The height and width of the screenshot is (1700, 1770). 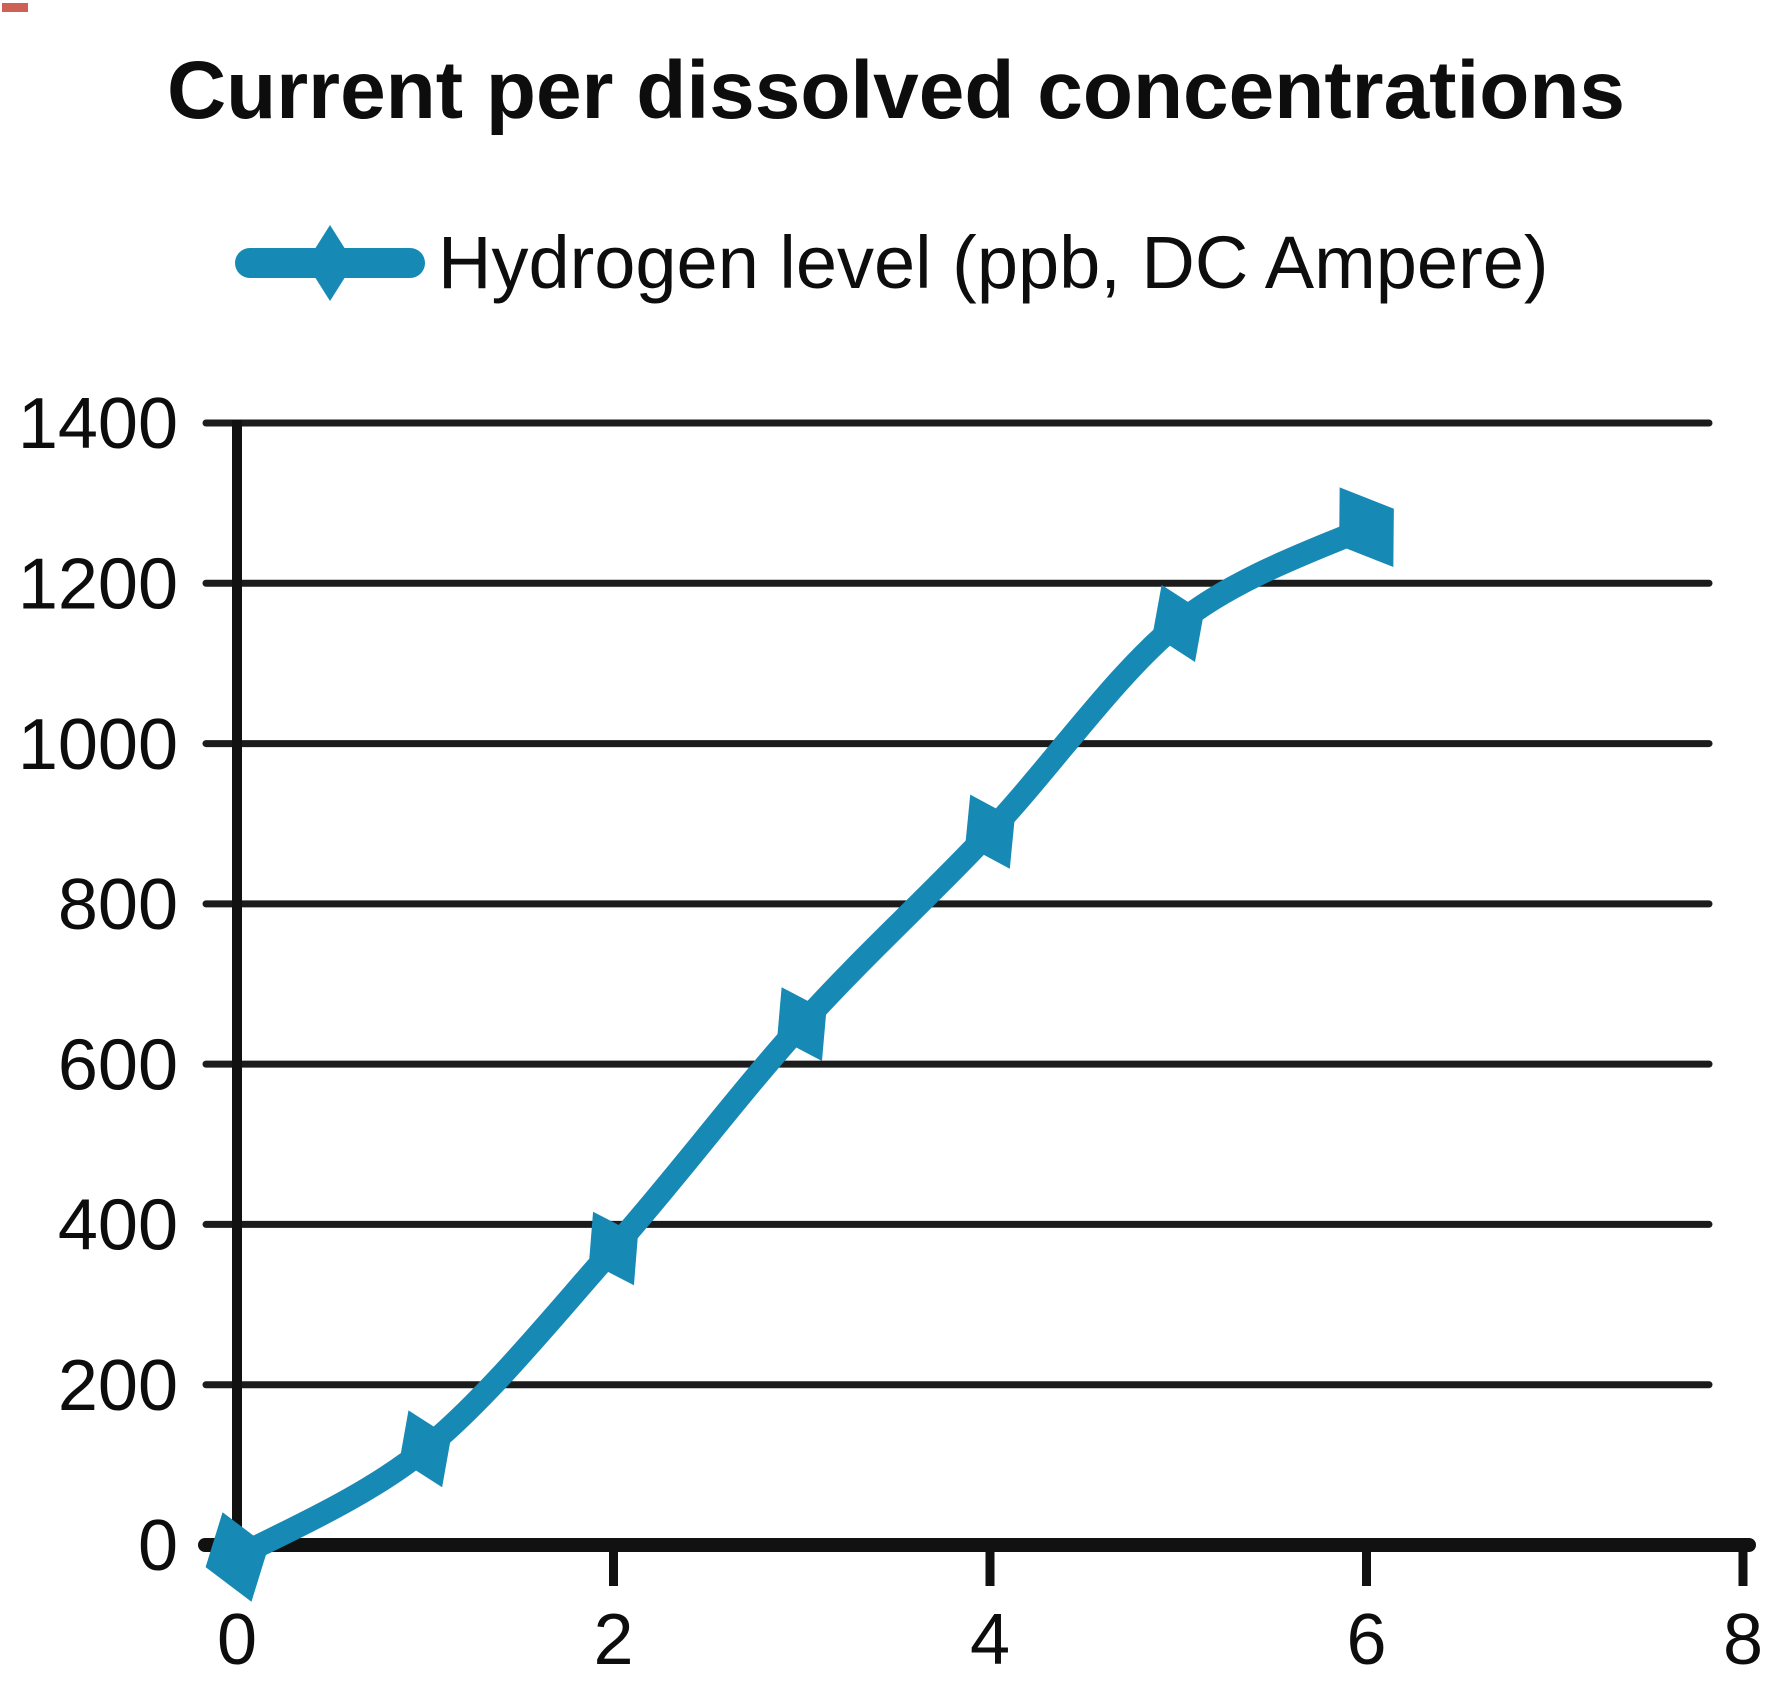 What do you see at coordinates (896, 90) in the screenshot?
I see `chart-title: Current per dissolved concentrations` at bounding box center [896, 90].